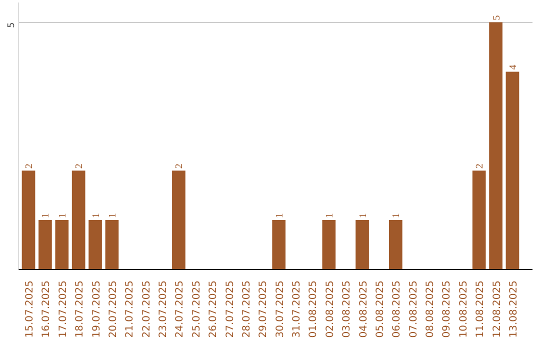 The image size is (540, 340). Describe the element at coordinates (513, 67) in the screenshot. I see `data-label: 4` at that location.